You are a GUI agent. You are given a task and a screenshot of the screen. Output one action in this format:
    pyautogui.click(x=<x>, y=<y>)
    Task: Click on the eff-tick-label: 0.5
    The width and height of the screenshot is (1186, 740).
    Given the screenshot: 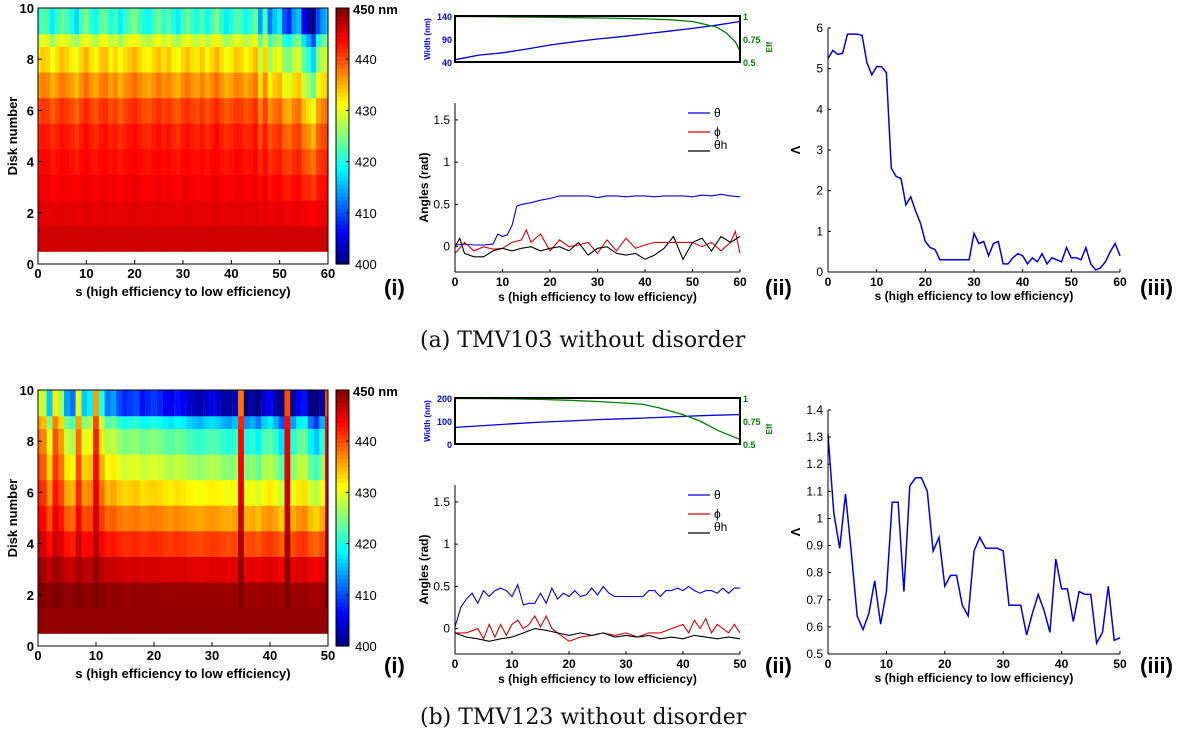 What is the action you would take?
    pyautogui.click(x=749, y=445)
    